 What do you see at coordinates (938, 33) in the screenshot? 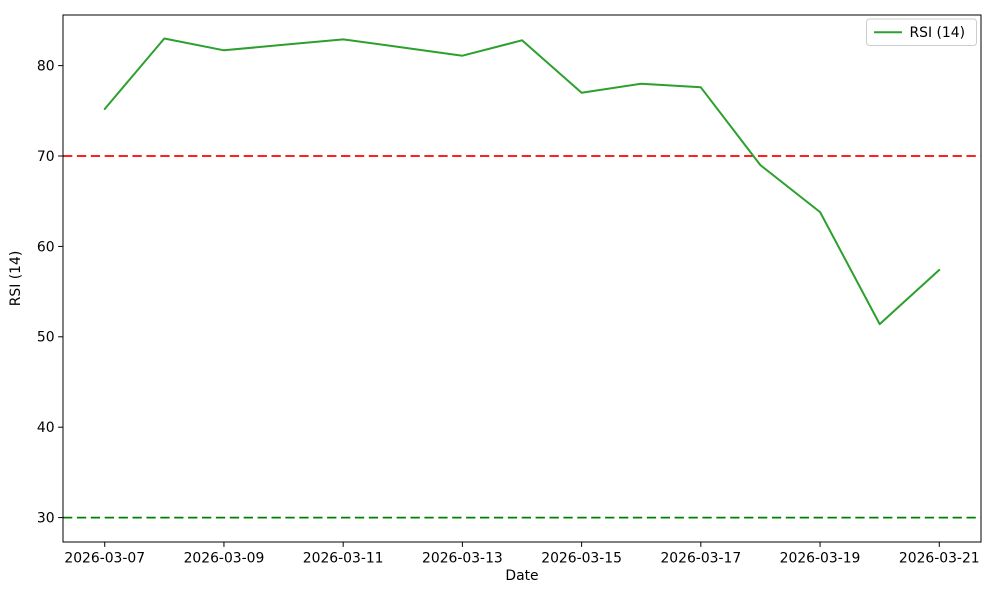
I see `legend-label: RSI (14)` at bounding box center [938, 33].